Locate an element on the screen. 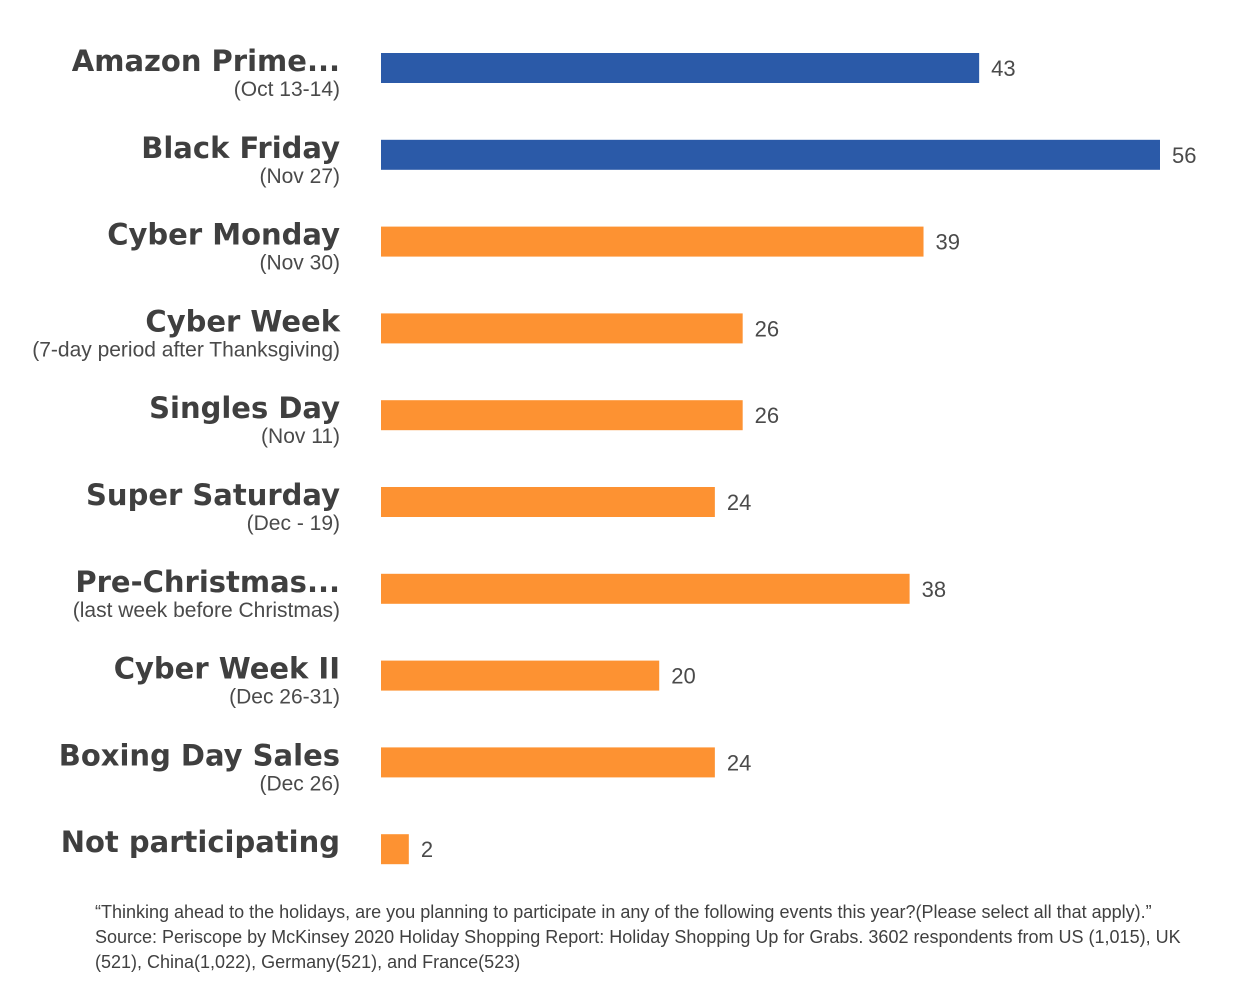  category-sublabel-4: (Nov 11) is located at coordinates (300, 436).